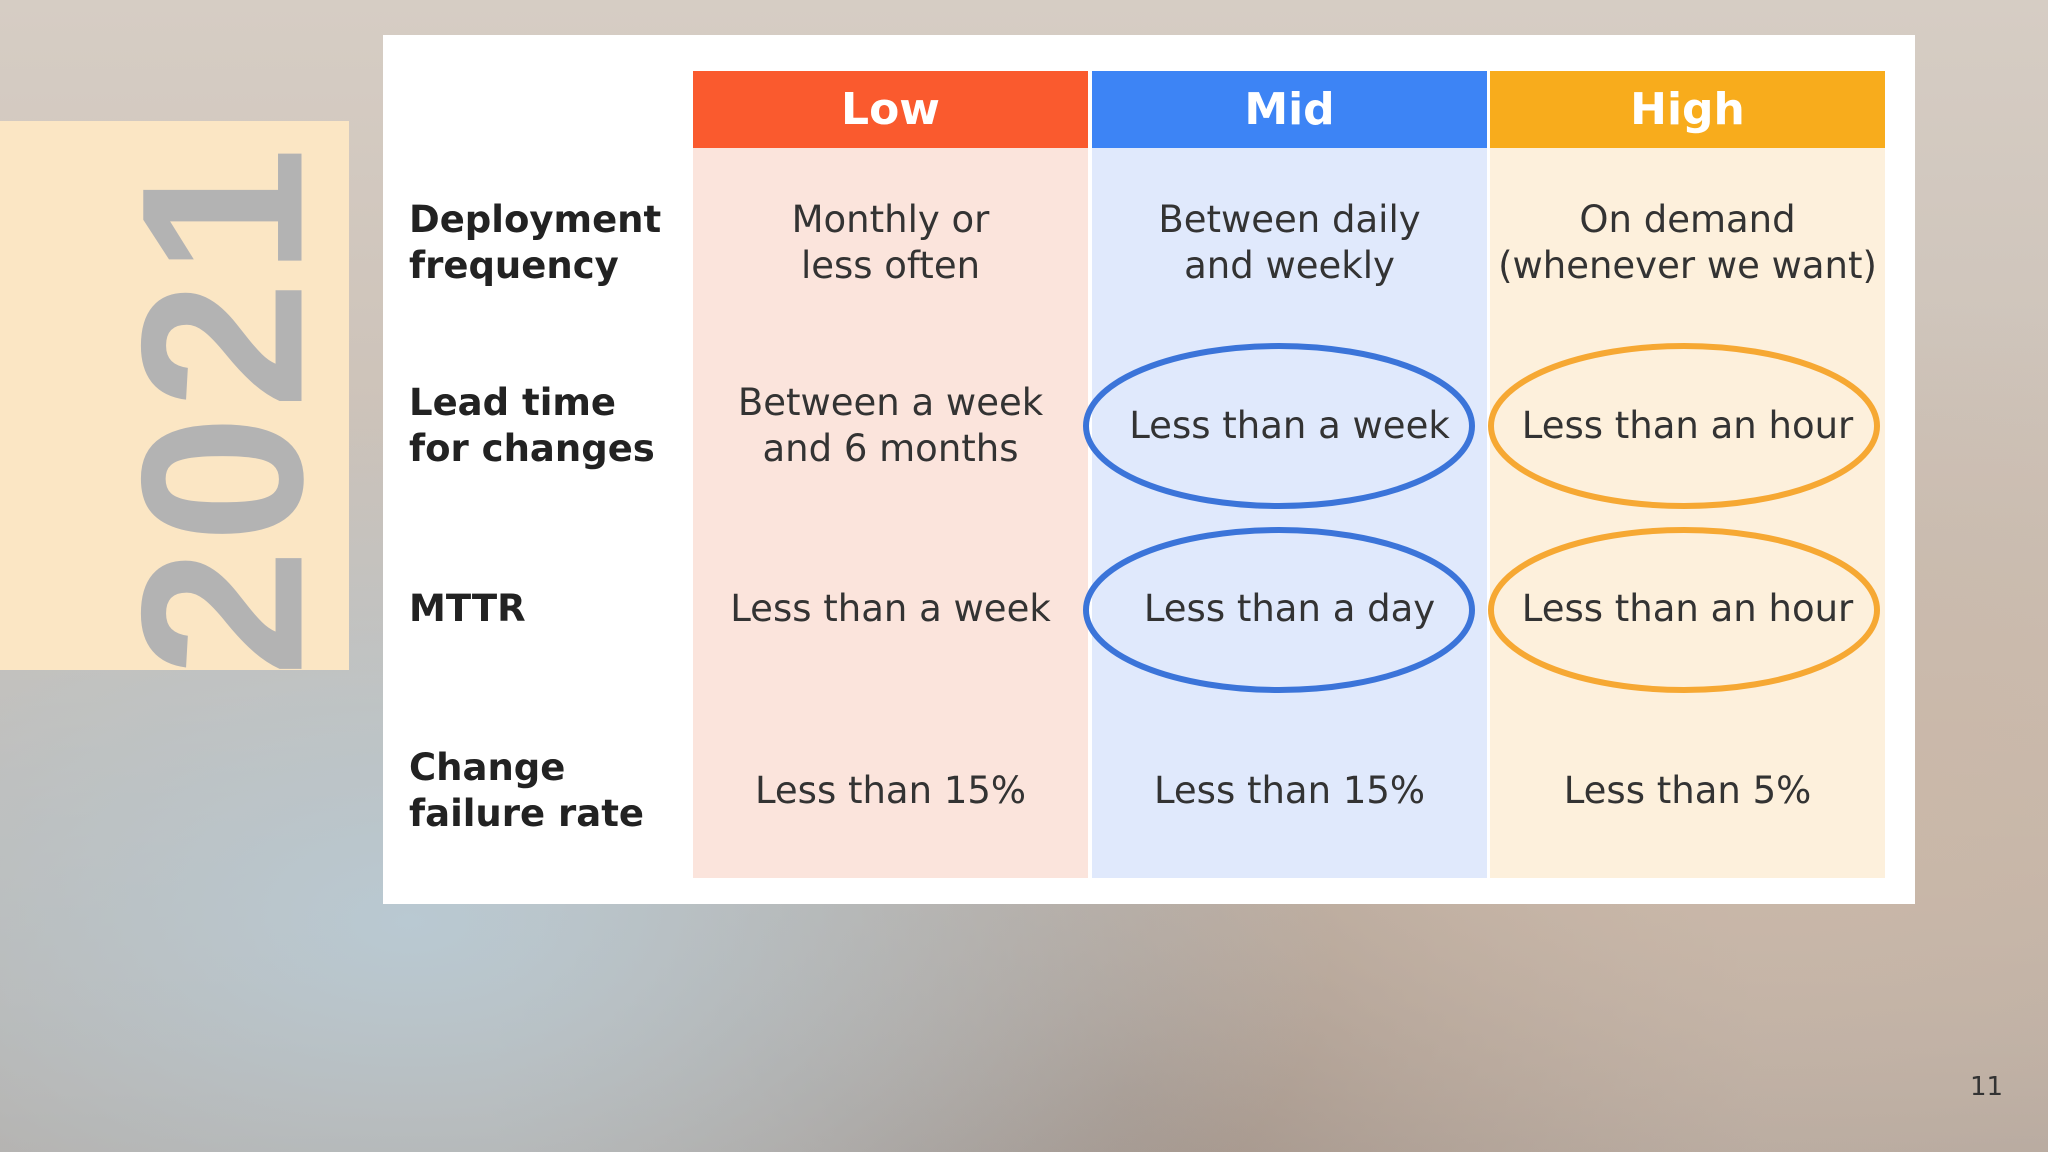 This screenshot has height=1152, width=2048. Describe the element at coordinates (1687, 109) in the screenshot. I see `column-header: High` at that location.